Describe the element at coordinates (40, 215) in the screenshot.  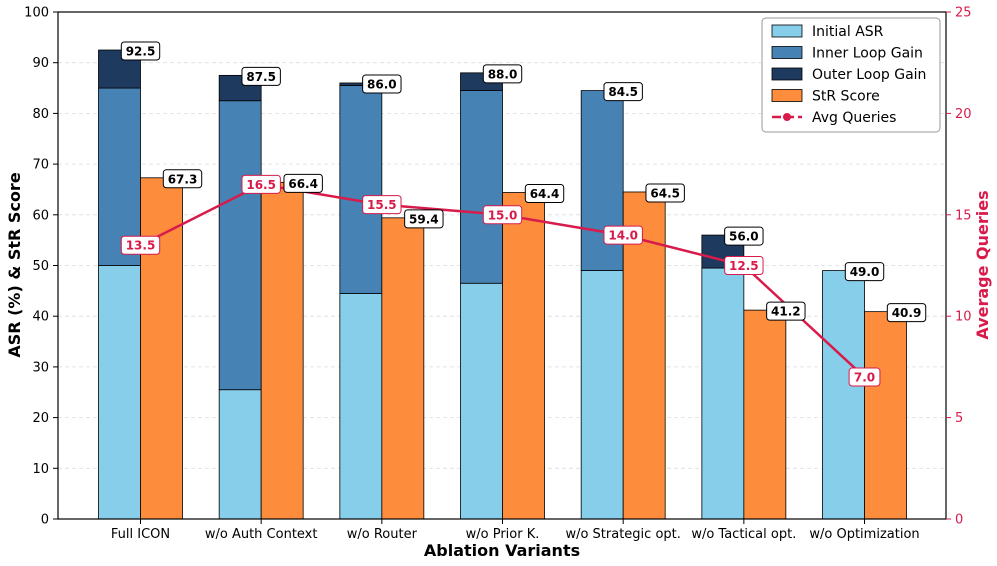
I see `y-tick-label: 60` at that location.